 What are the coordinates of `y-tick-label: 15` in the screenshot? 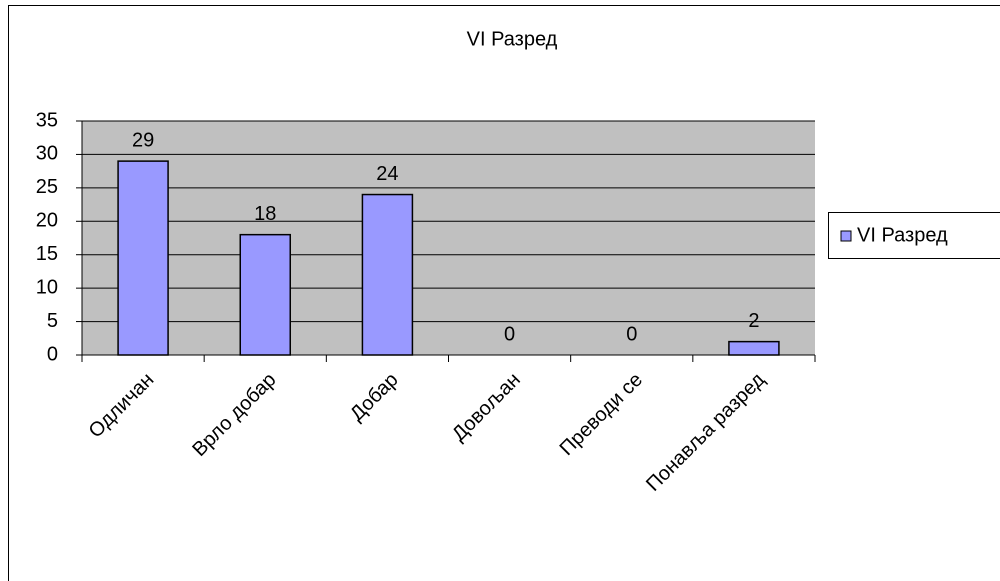 It's located at (47, 254).